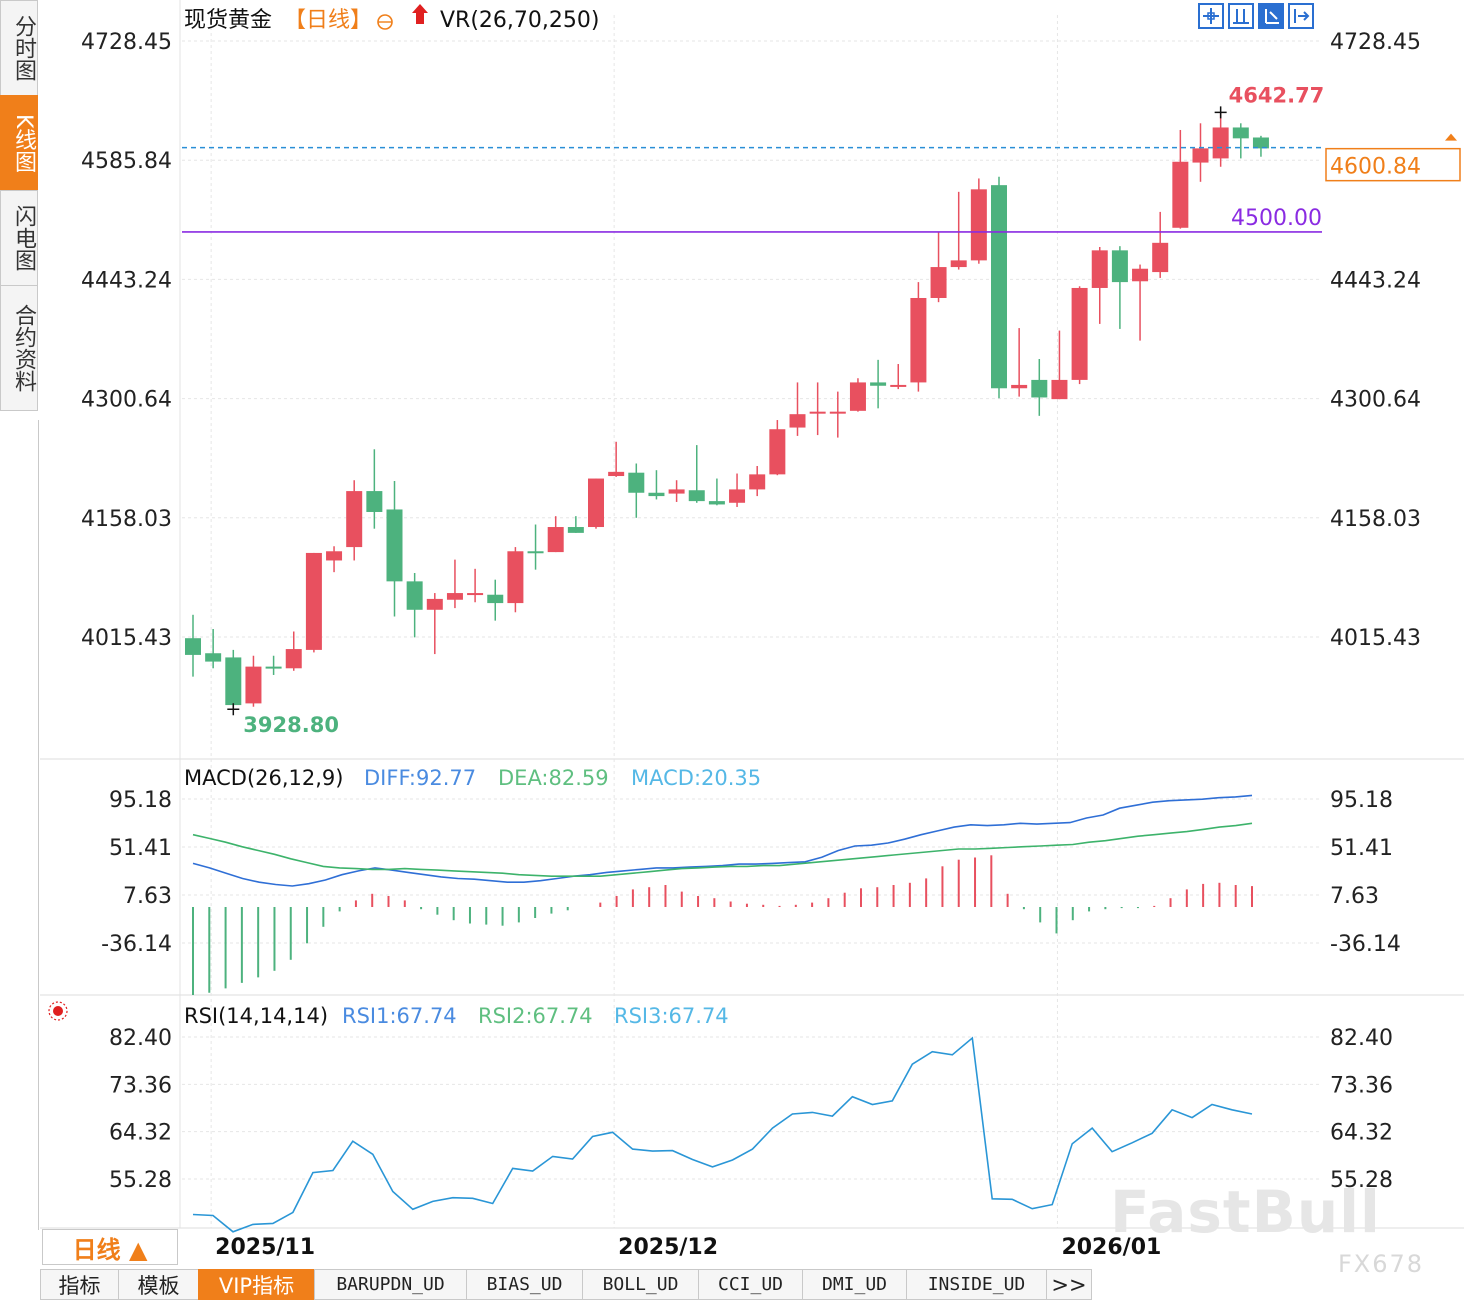 This screenshot has width=1464, height=1300. What do you see at coordinates (1241, 16) in the screenshot?
I see `candle-tool-icon` at bounding box center [1241, 16].